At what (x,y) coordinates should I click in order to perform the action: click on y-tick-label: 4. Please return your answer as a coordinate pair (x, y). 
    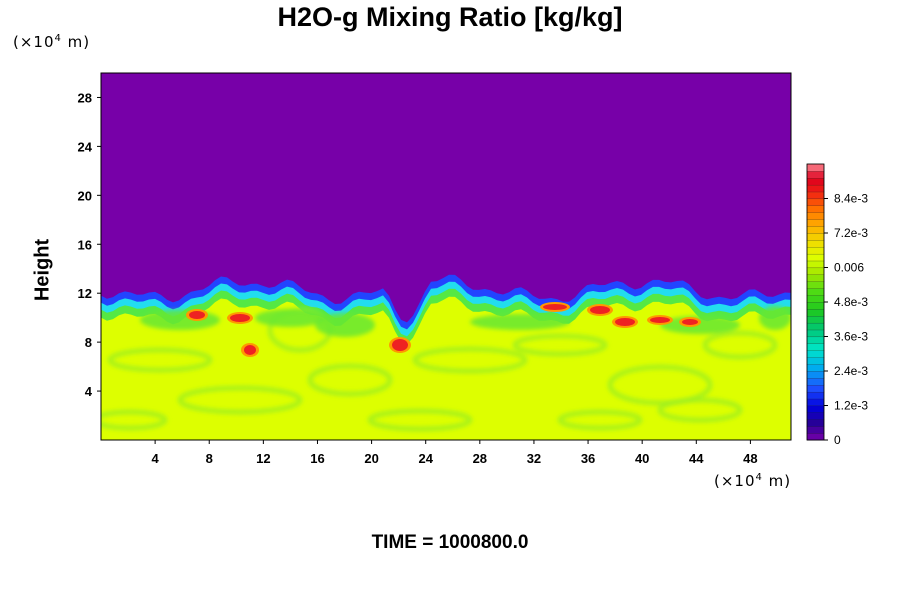
    Looking at the image, I should click on (89, 391).